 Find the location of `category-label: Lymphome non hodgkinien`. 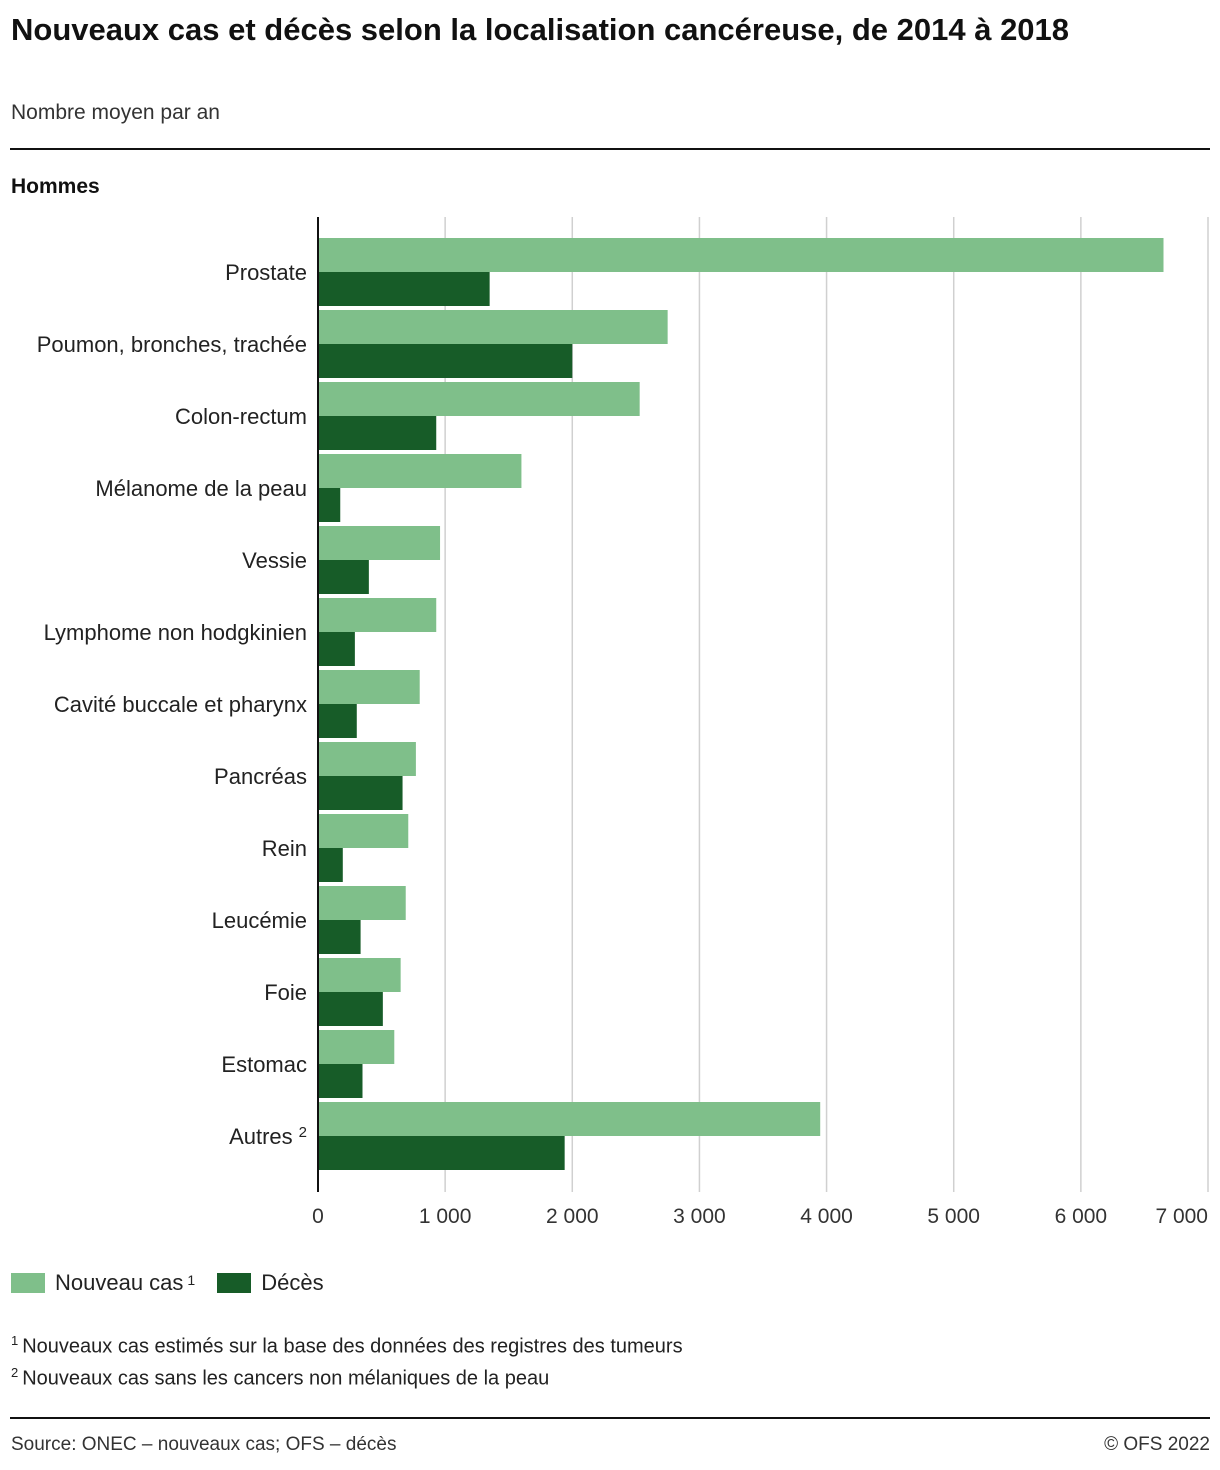

category-label: Lymphome non hodgkinien is located at coordinates (175, 632).